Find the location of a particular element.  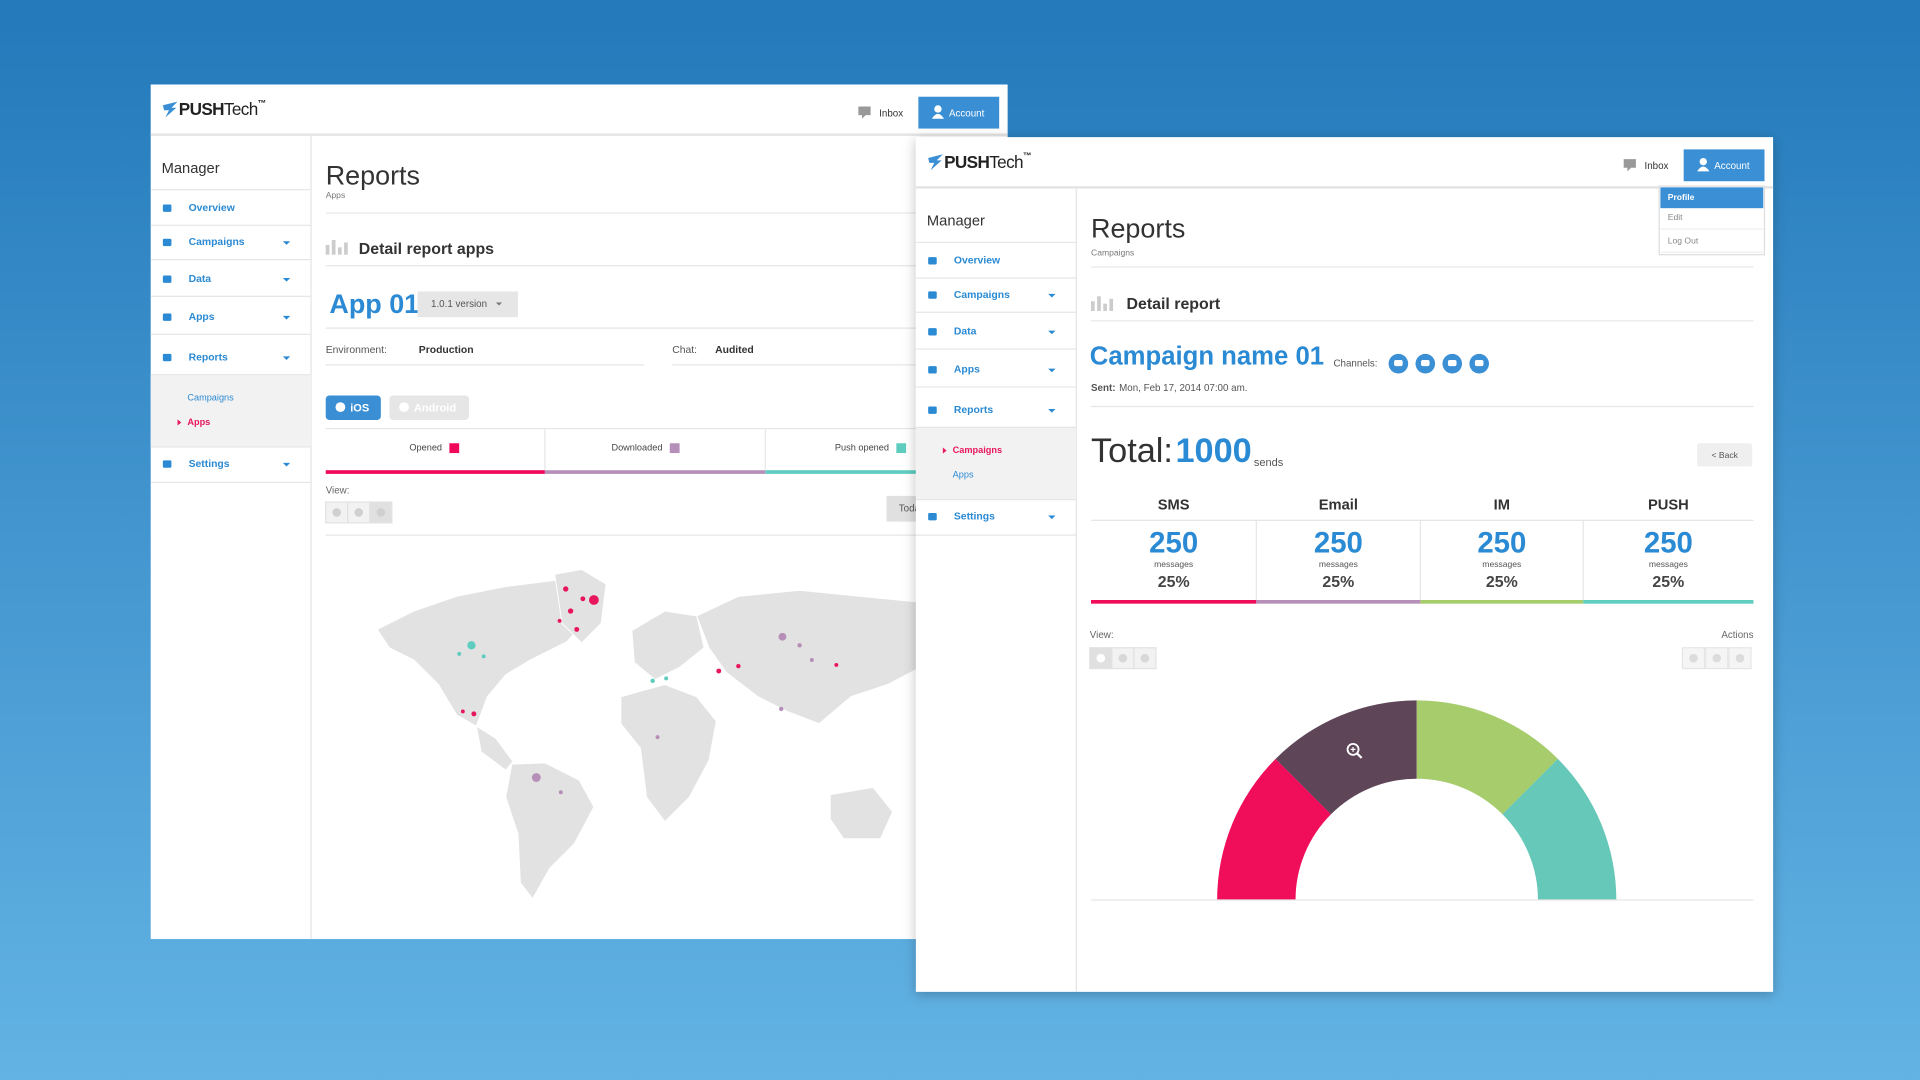

account-menu-item: Edit is located at coordinates (1675, 217).